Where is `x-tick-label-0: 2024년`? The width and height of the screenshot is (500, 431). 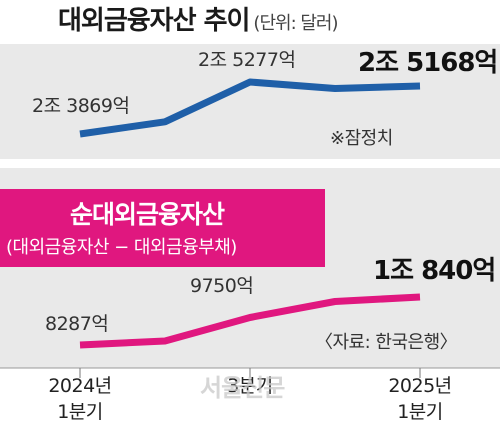 x-tick-label-0: 2024년 is located at coordinates (79, 386).